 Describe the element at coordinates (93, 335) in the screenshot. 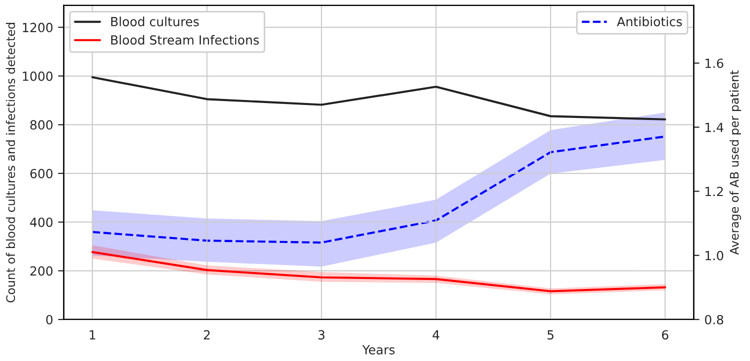

I see `x-tick-label: 1` at that location.